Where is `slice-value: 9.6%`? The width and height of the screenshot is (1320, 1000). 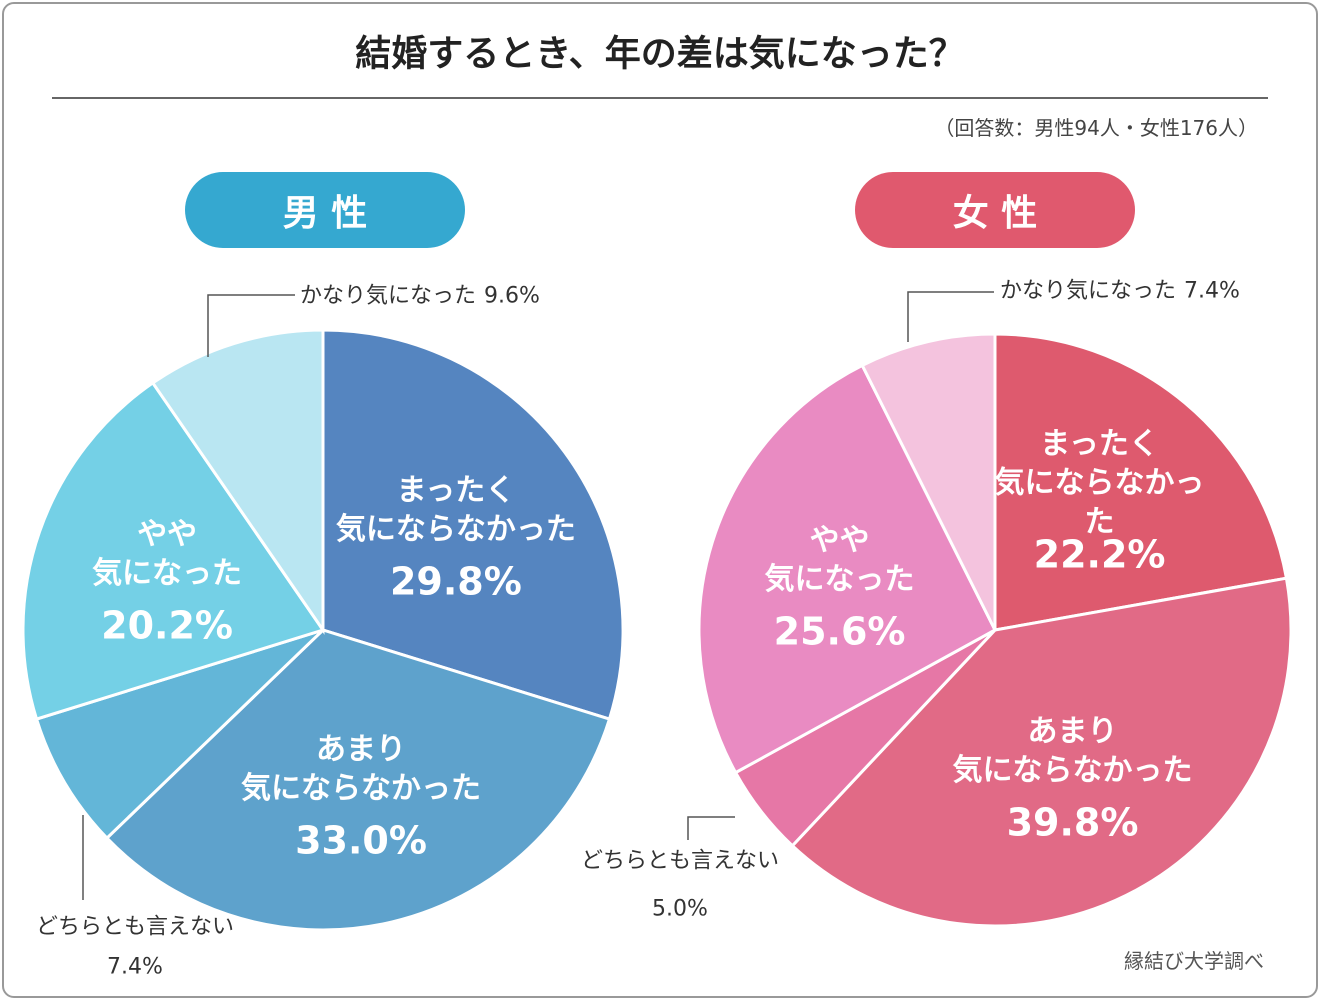 slice-value: 9.6% is located at coordinates (512, 296).